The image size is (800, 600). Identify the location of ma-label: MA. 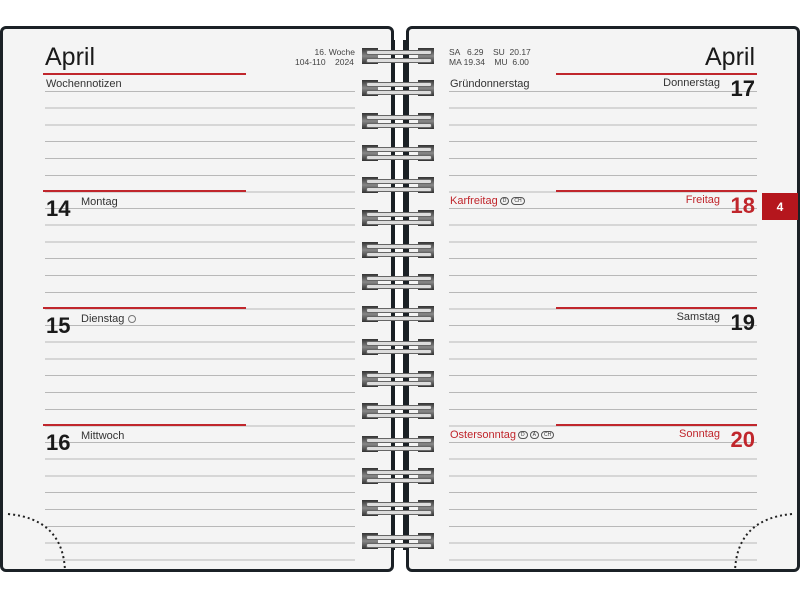
(455, 62).